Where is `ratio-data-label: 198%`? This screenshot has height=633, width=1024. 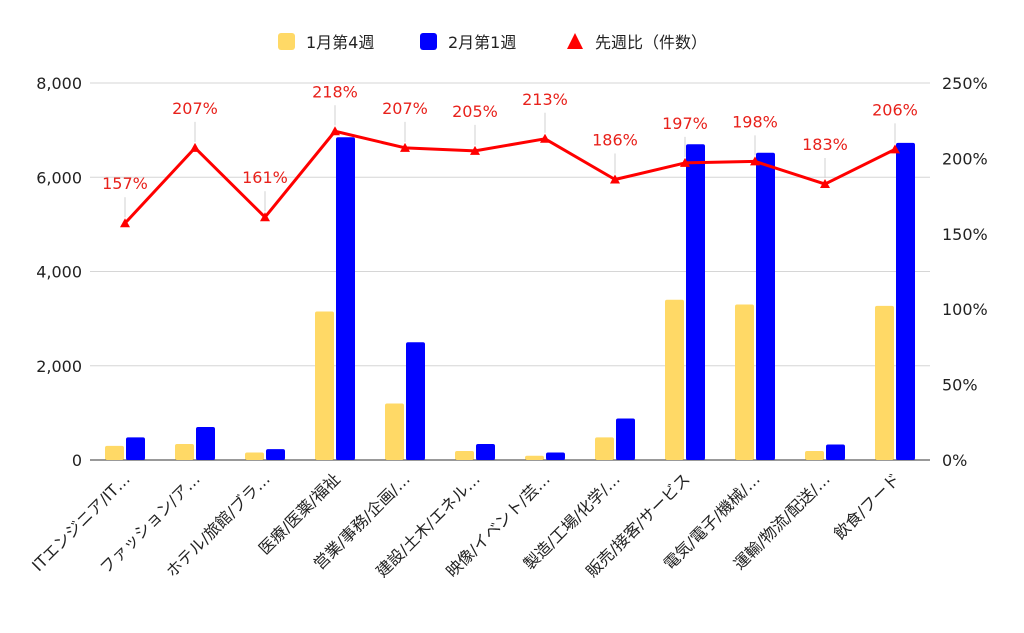
ratio-data-label: 198% is located at coordinates (755, 121).